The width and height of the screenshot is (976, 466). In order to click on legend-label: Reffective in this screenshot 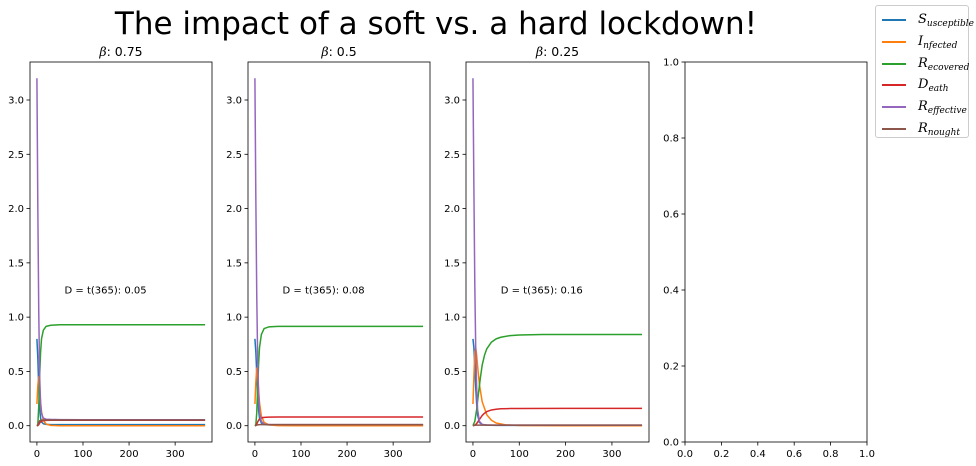, I will do `click(942, 109)`.